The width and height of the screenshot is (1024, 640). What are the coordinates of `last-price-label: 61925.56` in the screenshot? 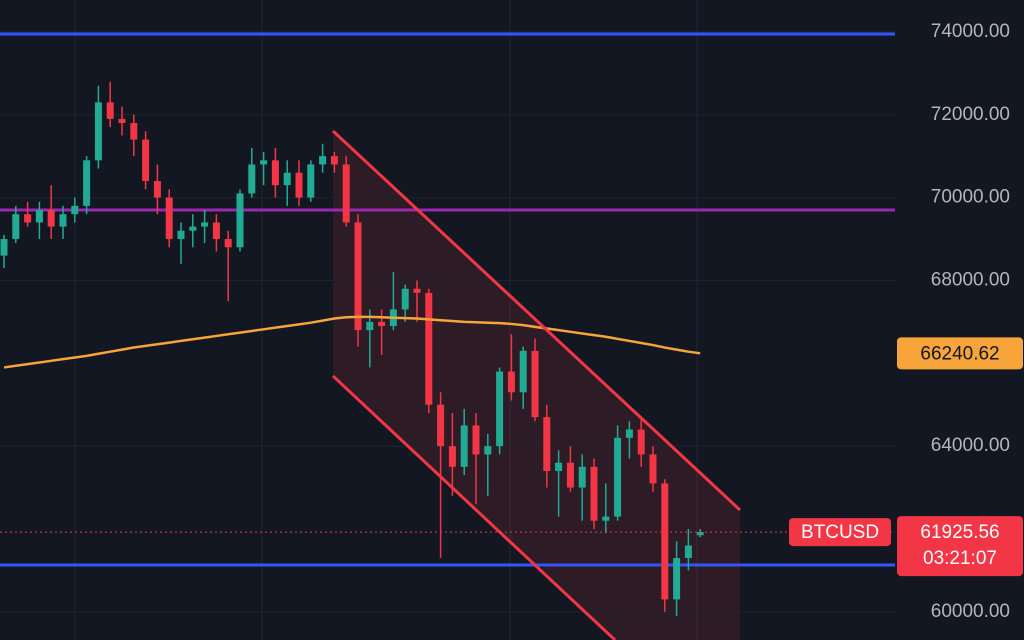 It's located at (959, 532).